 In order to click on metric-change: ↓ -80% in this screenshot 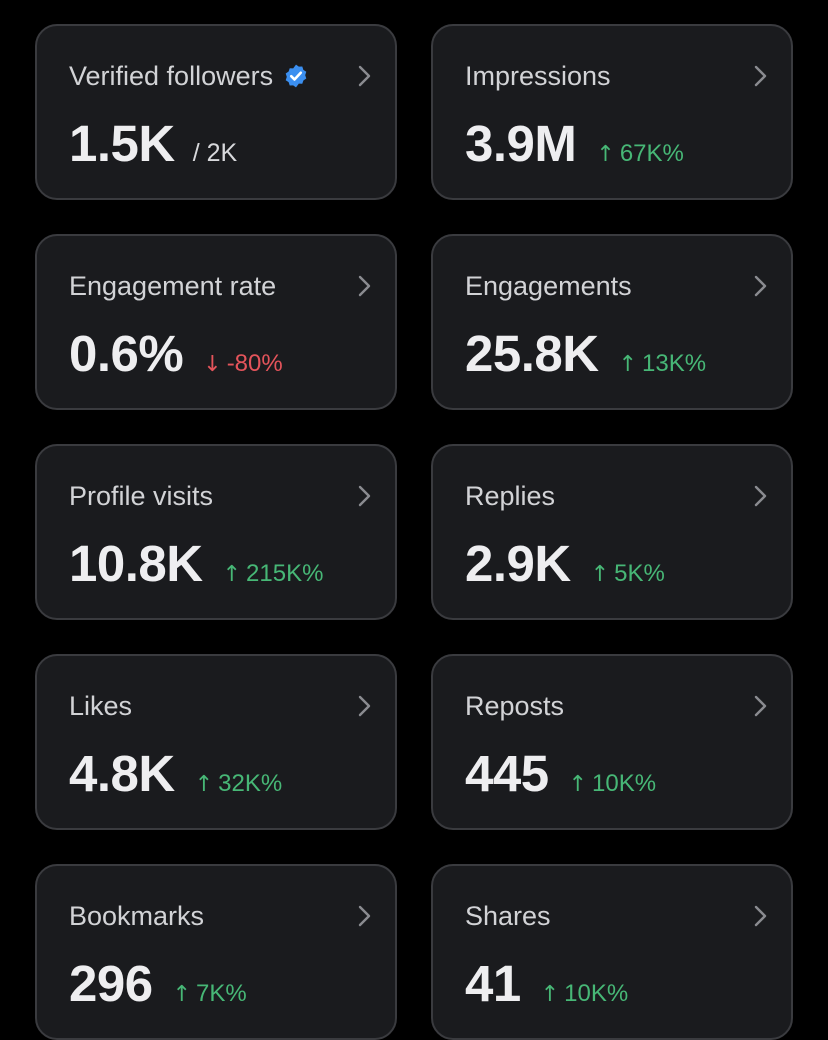, I will do `click(242, 364)`.